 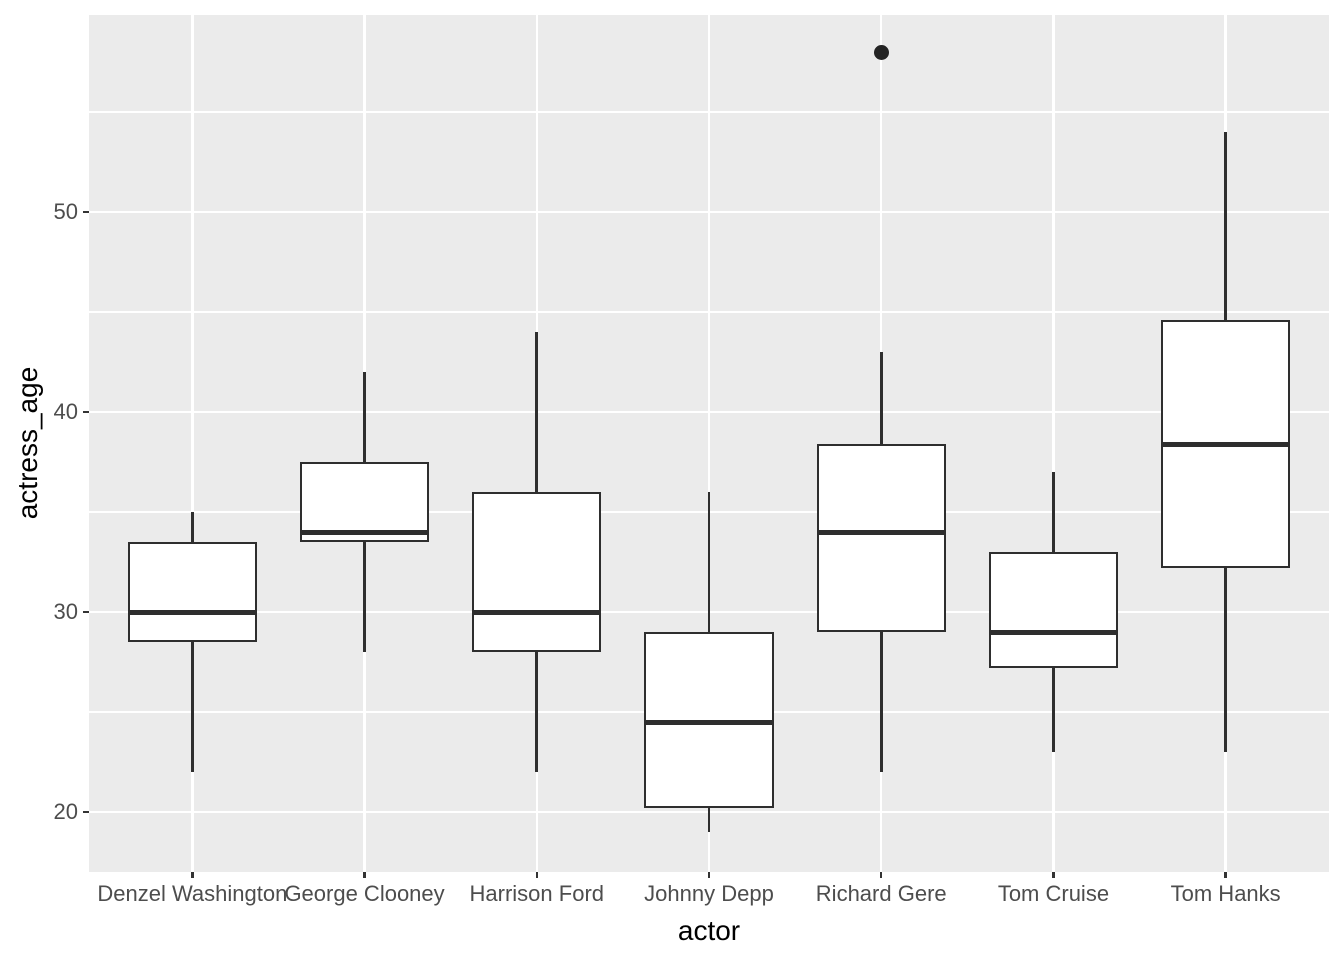 What do you see at coordinates (364, 893) in the screenshot?
I see `x-tick-label: George Clooney` at bounding box center [364, 893].